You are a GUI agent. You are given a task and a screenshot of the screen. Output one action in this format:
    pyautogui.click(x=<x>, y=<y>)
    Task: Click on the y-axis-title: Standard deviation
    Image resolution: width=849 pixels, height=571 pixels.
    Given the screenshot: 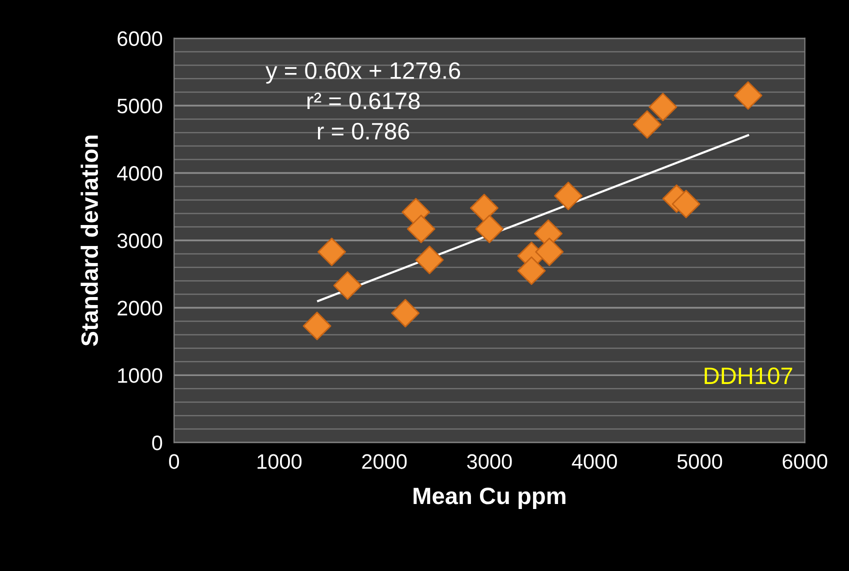 What is the action you would take?
    pyautogui.click(x=89, y=241)
    